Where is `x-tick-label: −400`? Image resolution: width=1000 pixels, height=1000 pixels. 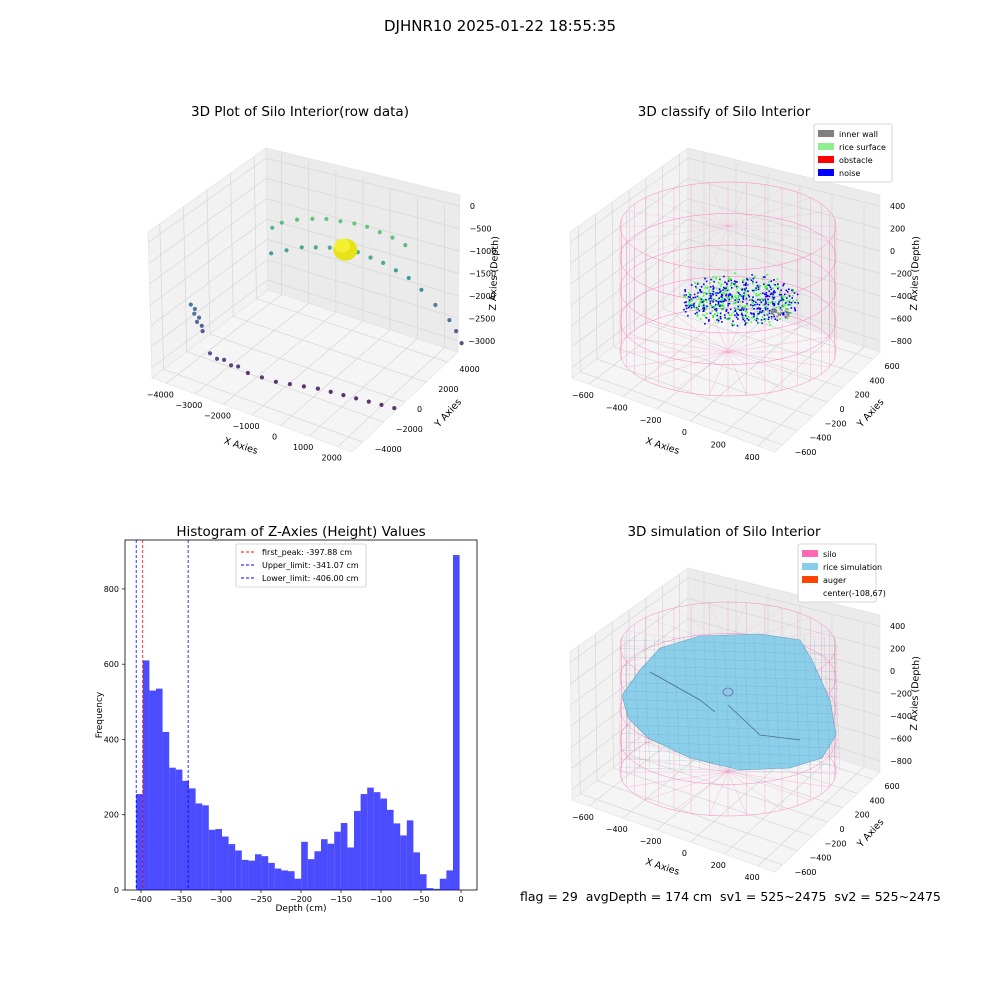 x-tick-label: −400 is located at coordinates (617, 829).